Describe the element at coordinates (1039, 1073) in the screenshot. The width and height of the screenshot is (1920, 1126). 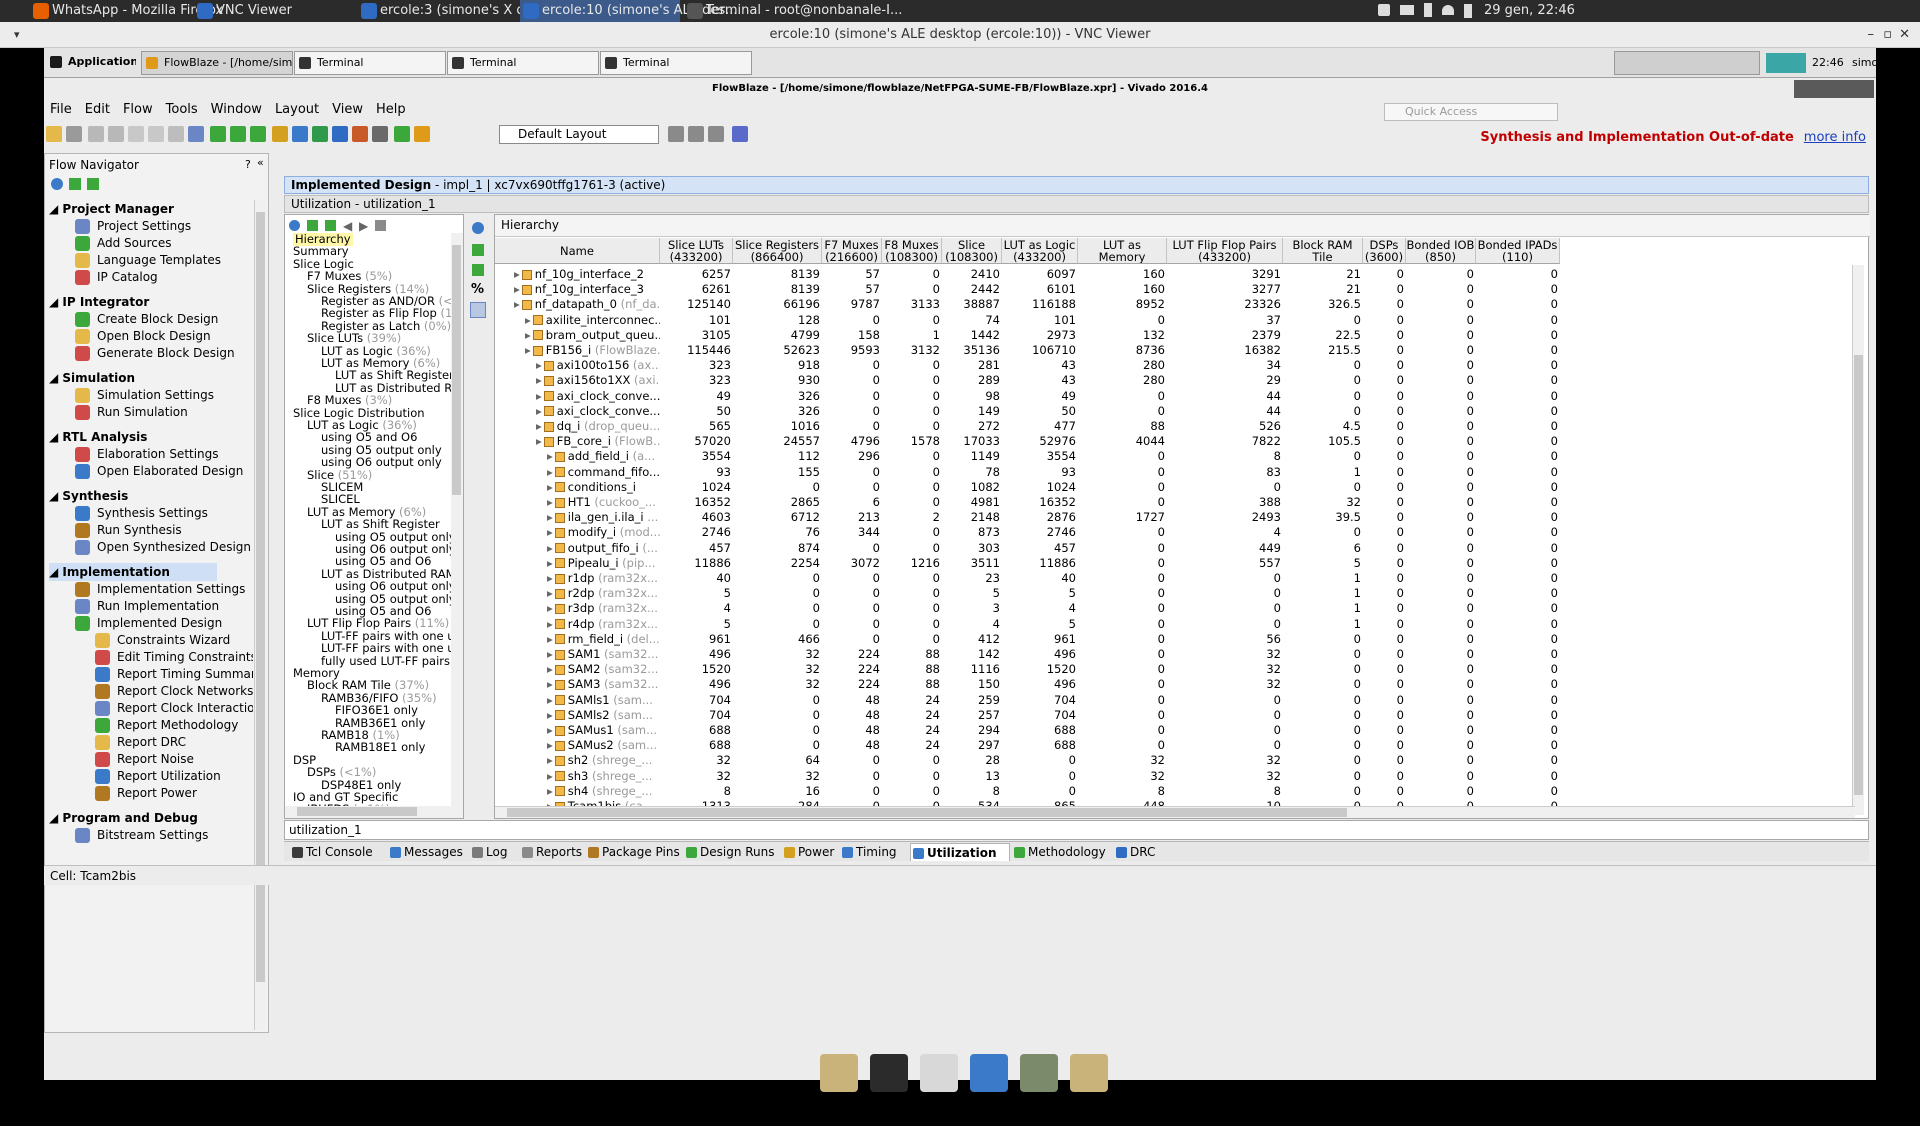
I see `screenshot-icon` at that location.